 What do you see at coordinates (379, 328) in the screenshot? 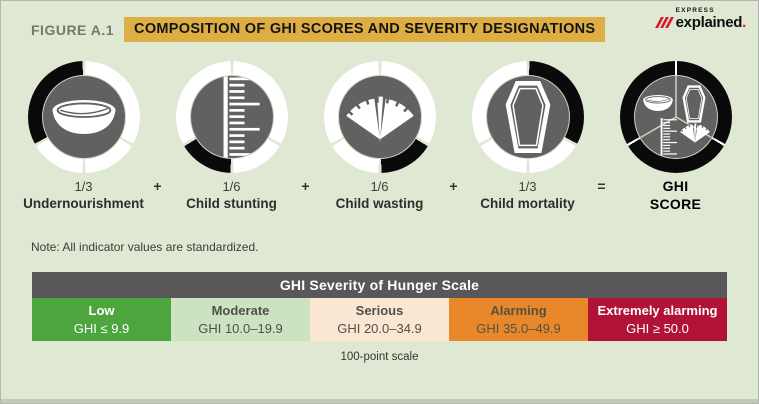
I see `severity-range: GHI 20.0–34.9` at bounding box center [379, 328].